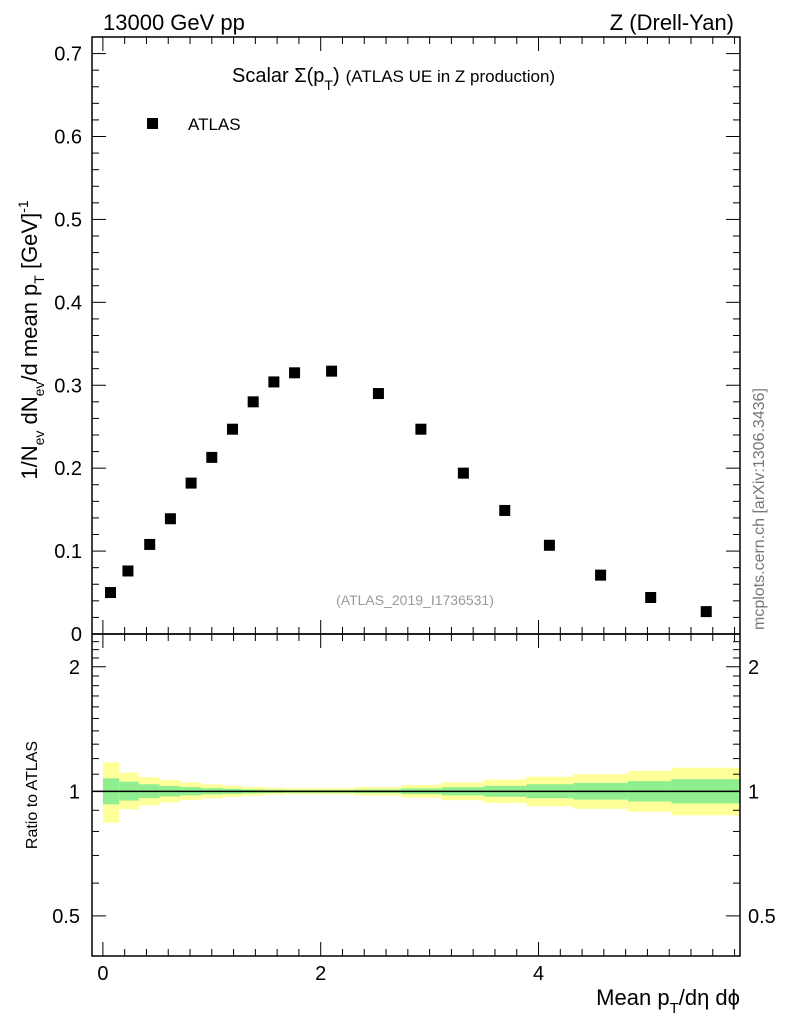 Image resolution: width=786 pixels, height=1024 pixels. Describe the element at coordinates (68, 55) in the screenshot. I see `y-tick-label: 0.7` at that location.